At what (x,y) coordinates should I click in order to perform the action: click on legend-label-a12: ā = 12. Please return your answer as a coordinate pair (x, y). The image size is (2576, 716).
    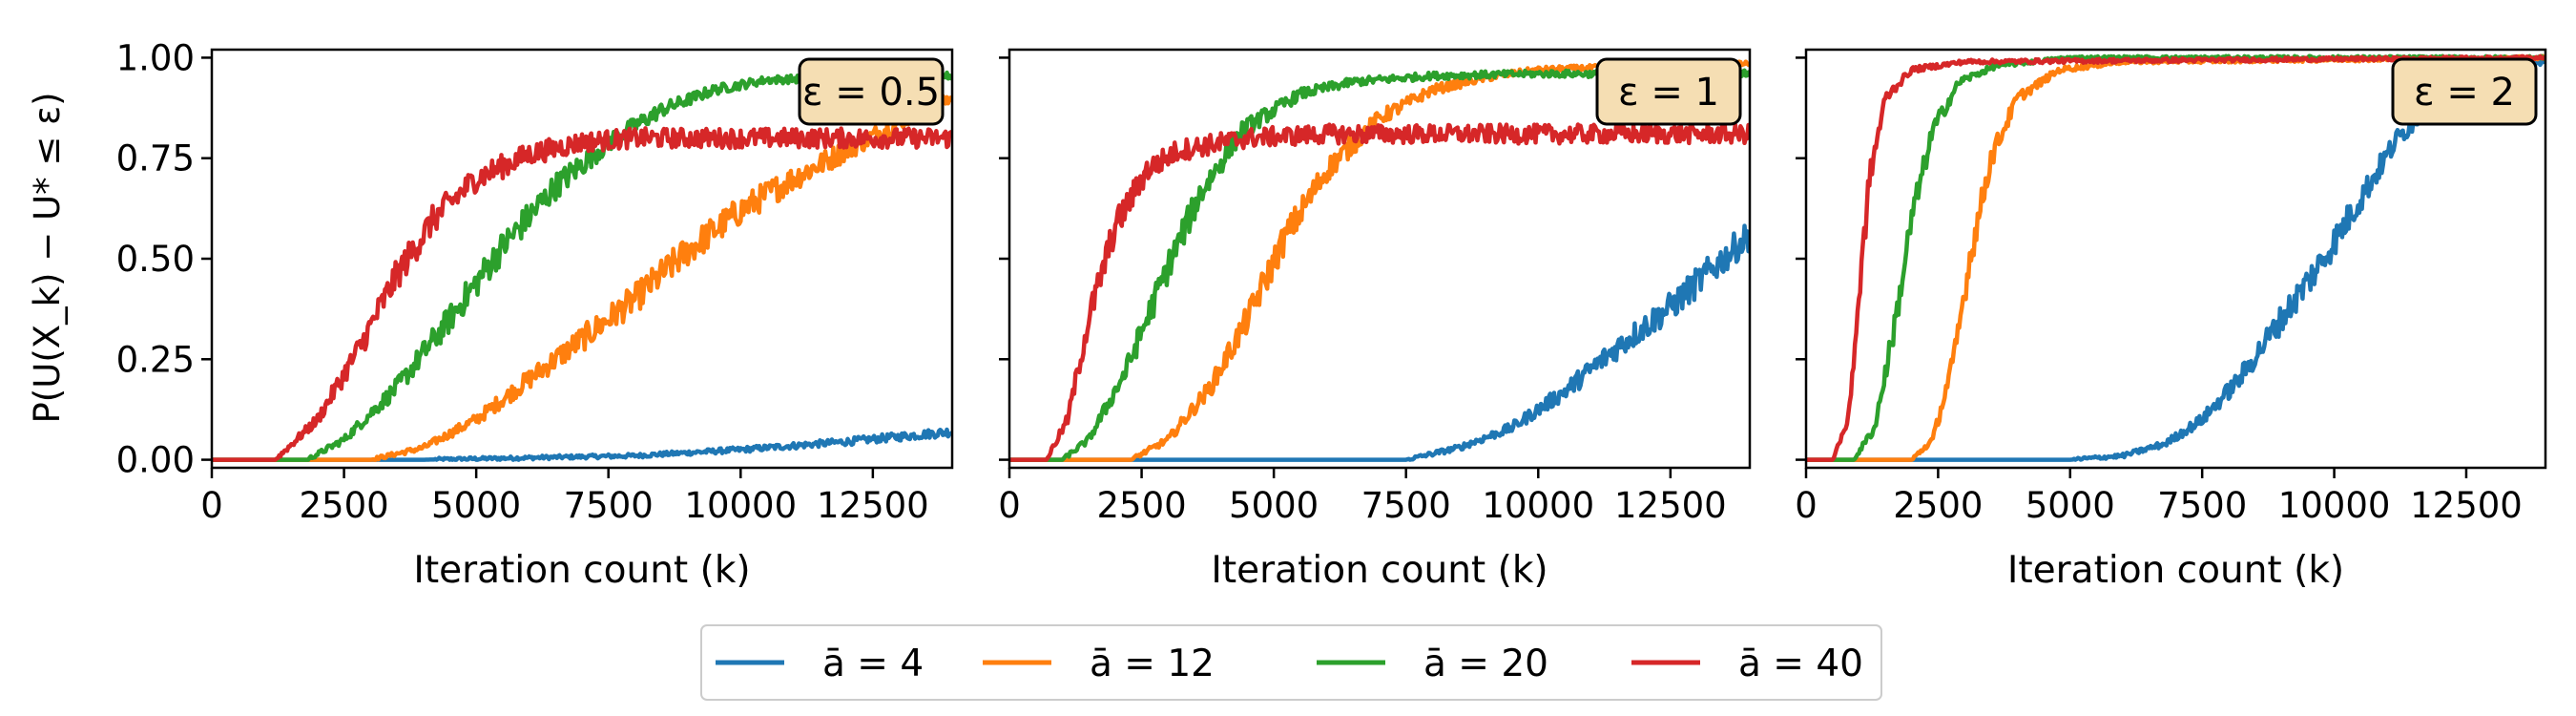
    Looking at the image, I should click on (1152, 663).